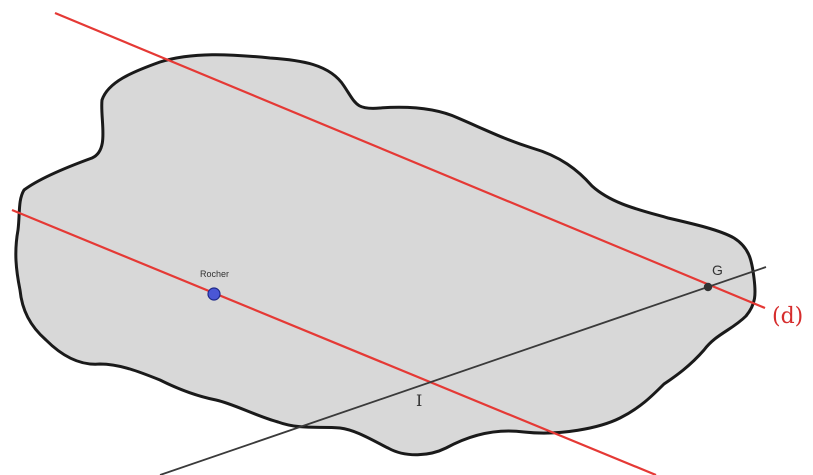 The width and height of the screenshot is (813, 475). What do you see at coordinates (708, 287) in the screenshot?
I see `point-g` at bounding box center [708, 287].